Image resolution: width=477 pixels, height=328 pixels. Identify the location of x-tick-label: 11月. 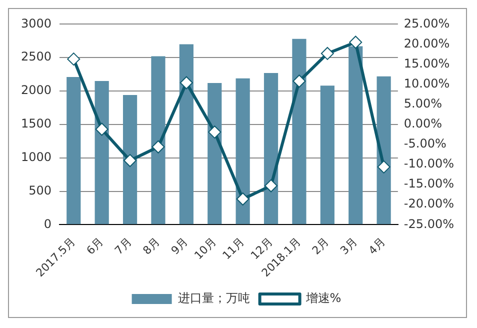
(233, 248).